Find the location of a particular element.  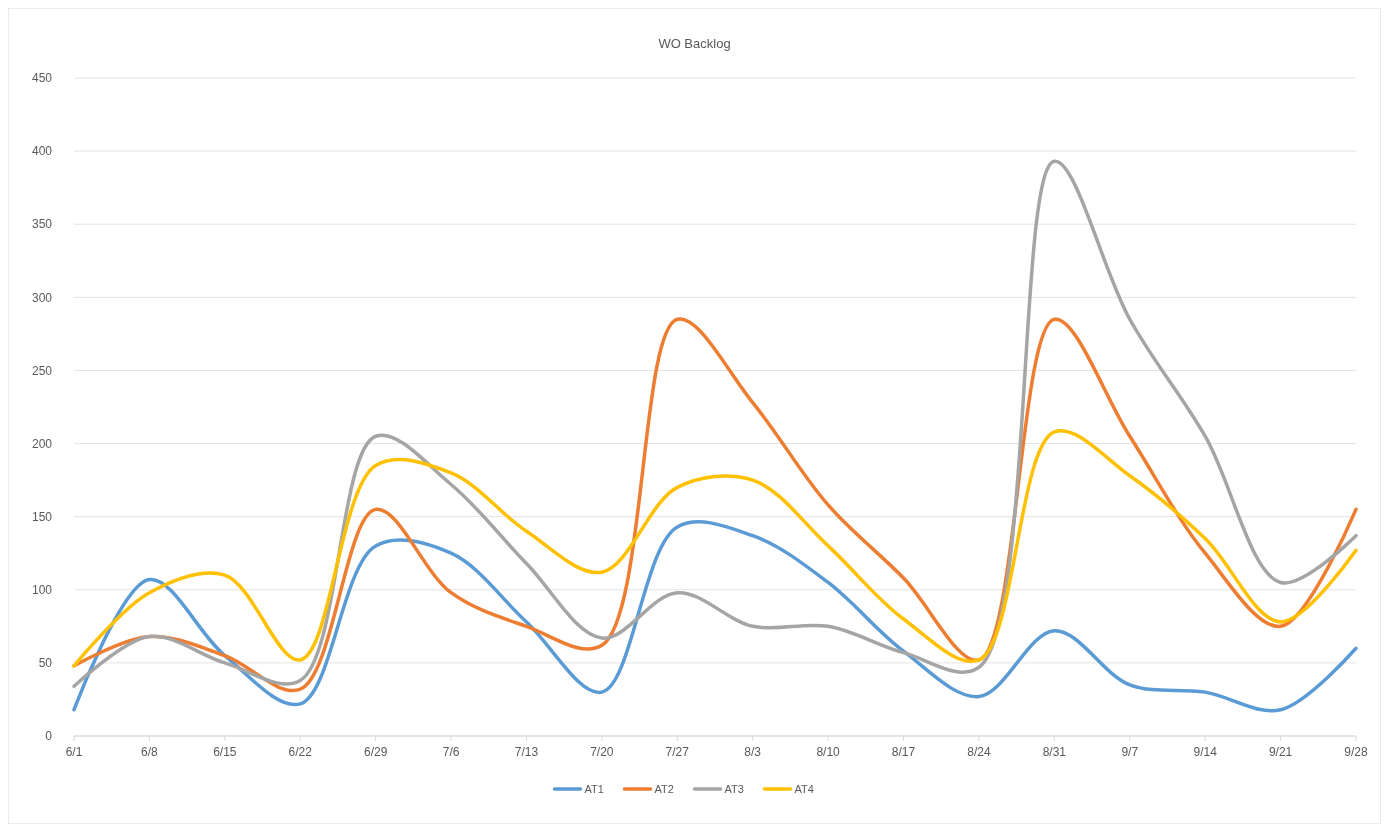

legend-label: AT1 is located at coordinates (594, 788).